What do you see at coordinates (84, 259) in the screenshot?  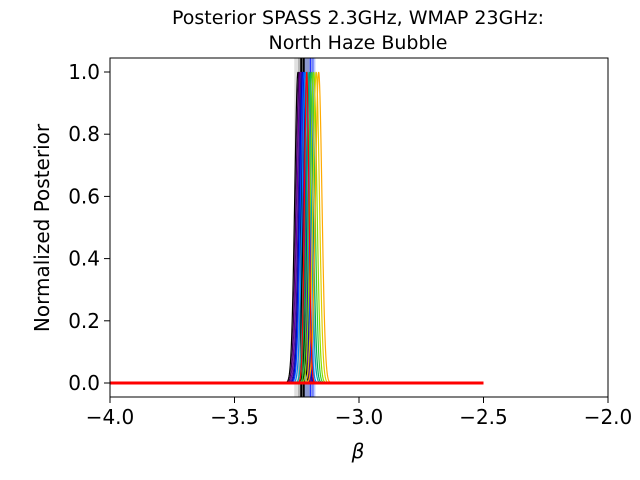 I see `y-tick-label: 0.4` at bounding box center [84, 259].